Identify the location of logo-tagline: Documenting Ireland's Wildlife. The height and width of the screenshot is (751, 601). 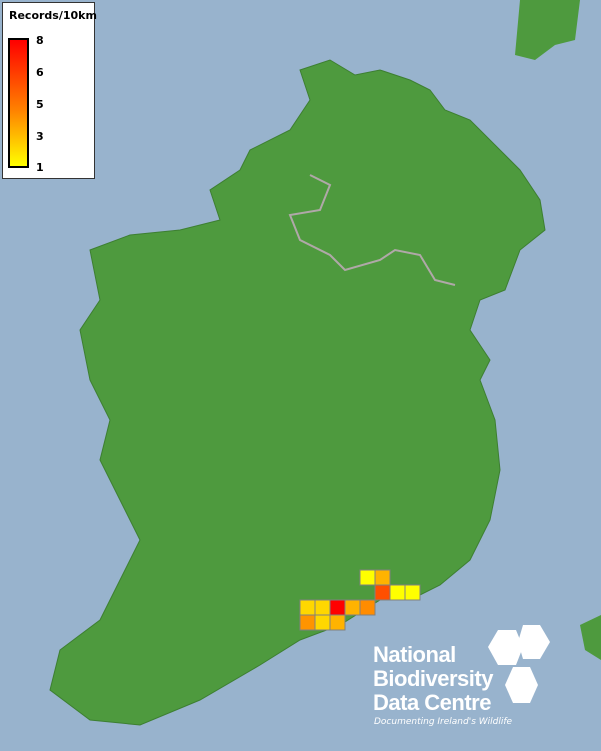
(443, 722).